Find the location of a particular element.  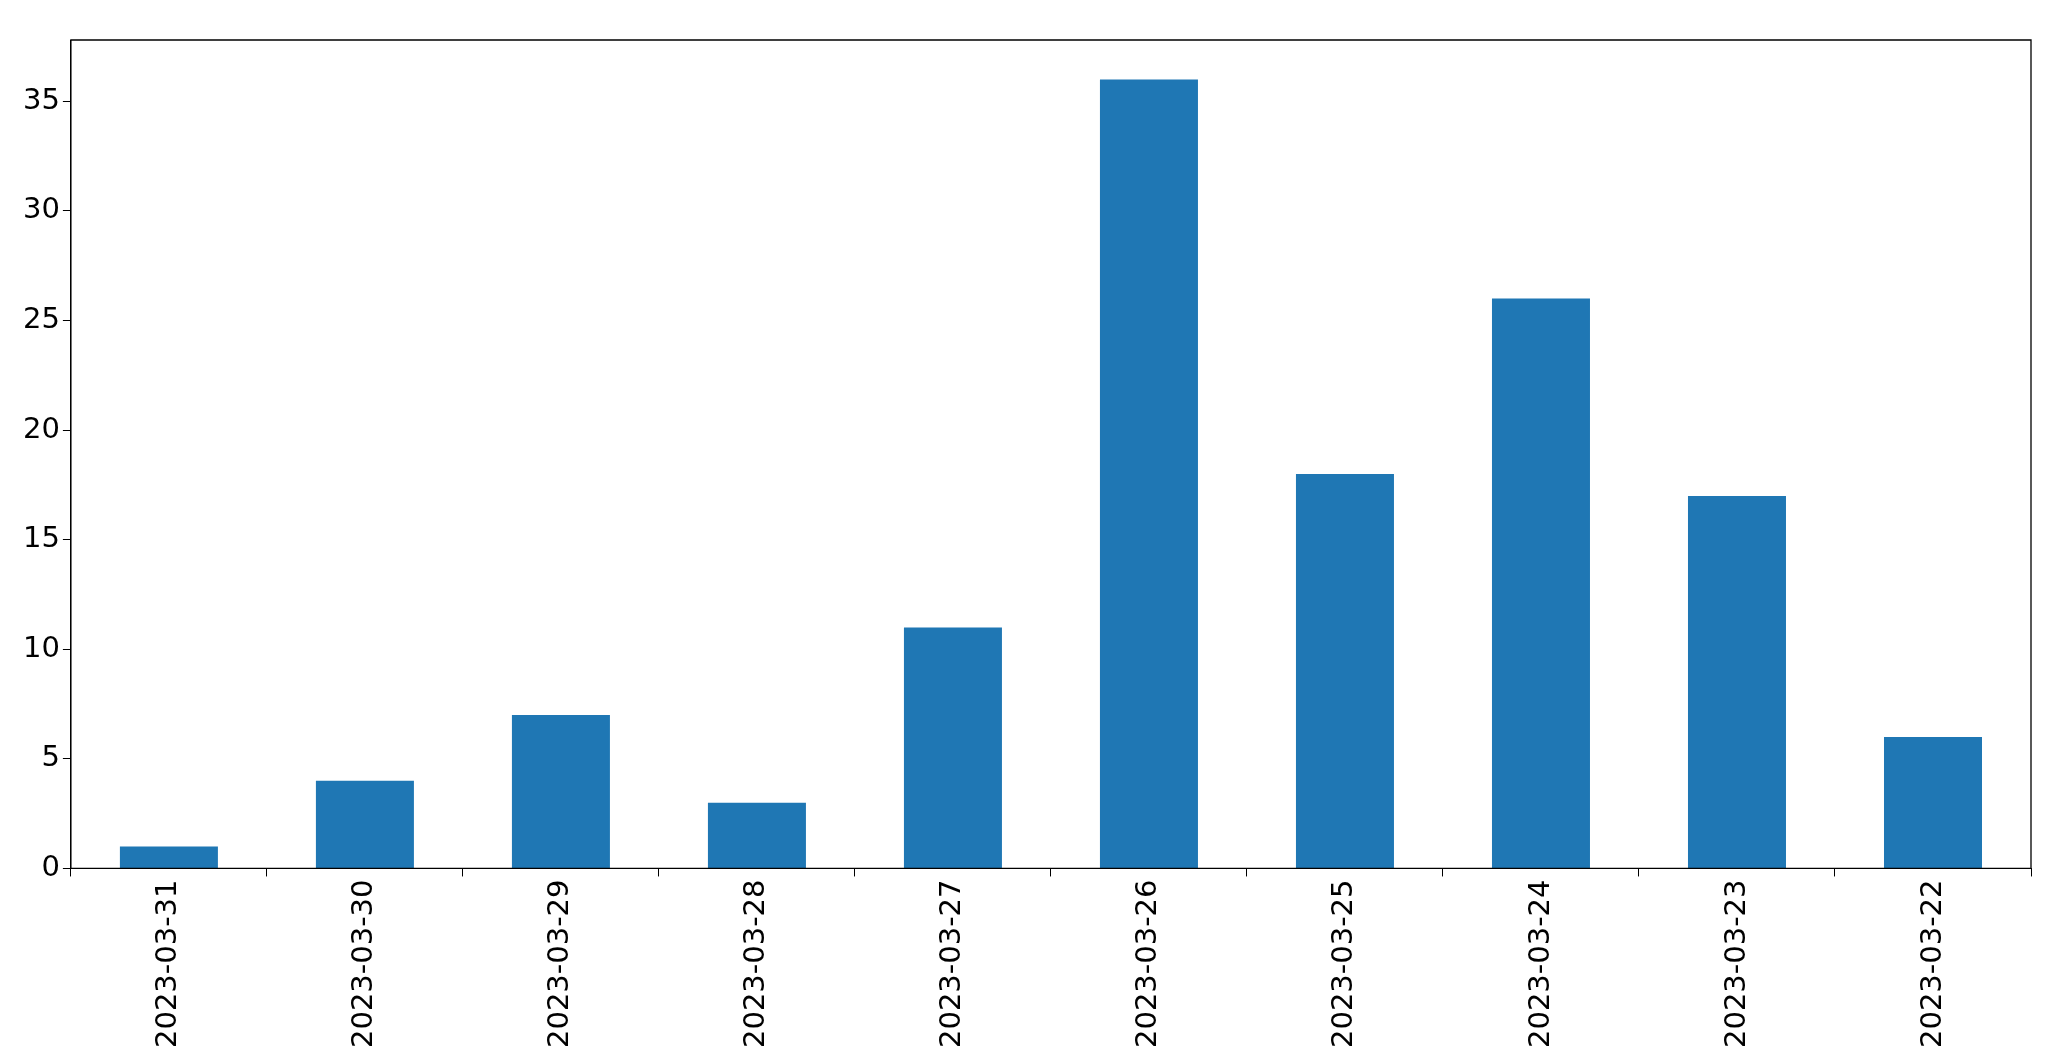

y-tick-label: 10 is located at coordinates (41, 646).